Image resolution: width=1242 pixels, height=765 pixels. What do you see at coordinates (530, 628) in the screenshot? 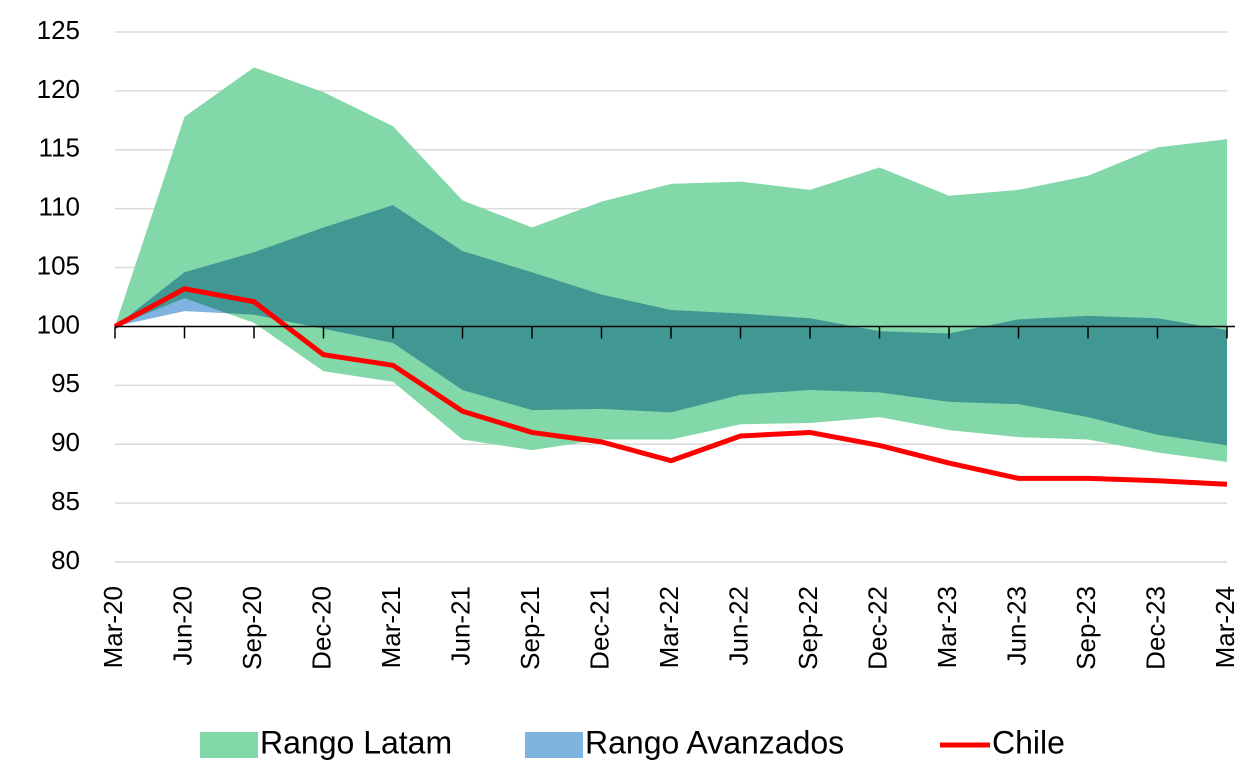
I see `x-tick-label: Sep-21` at bounding box center [530, 628].